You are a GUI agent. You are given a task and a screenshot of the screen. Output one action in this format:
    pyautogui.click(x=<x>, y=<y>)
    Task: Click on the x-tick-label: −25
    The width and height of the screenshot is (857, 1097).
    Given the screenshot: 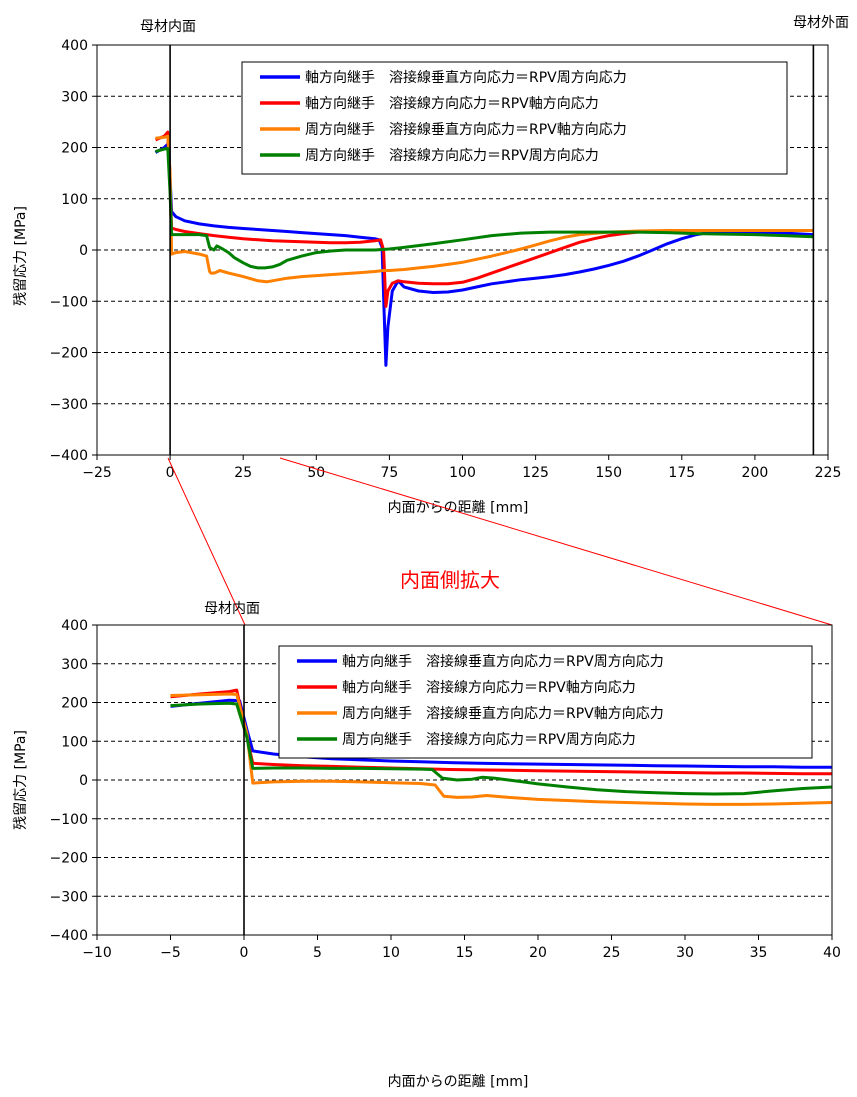 What is the action you would take?
    pyautogui.click(x=97, y=473)
    